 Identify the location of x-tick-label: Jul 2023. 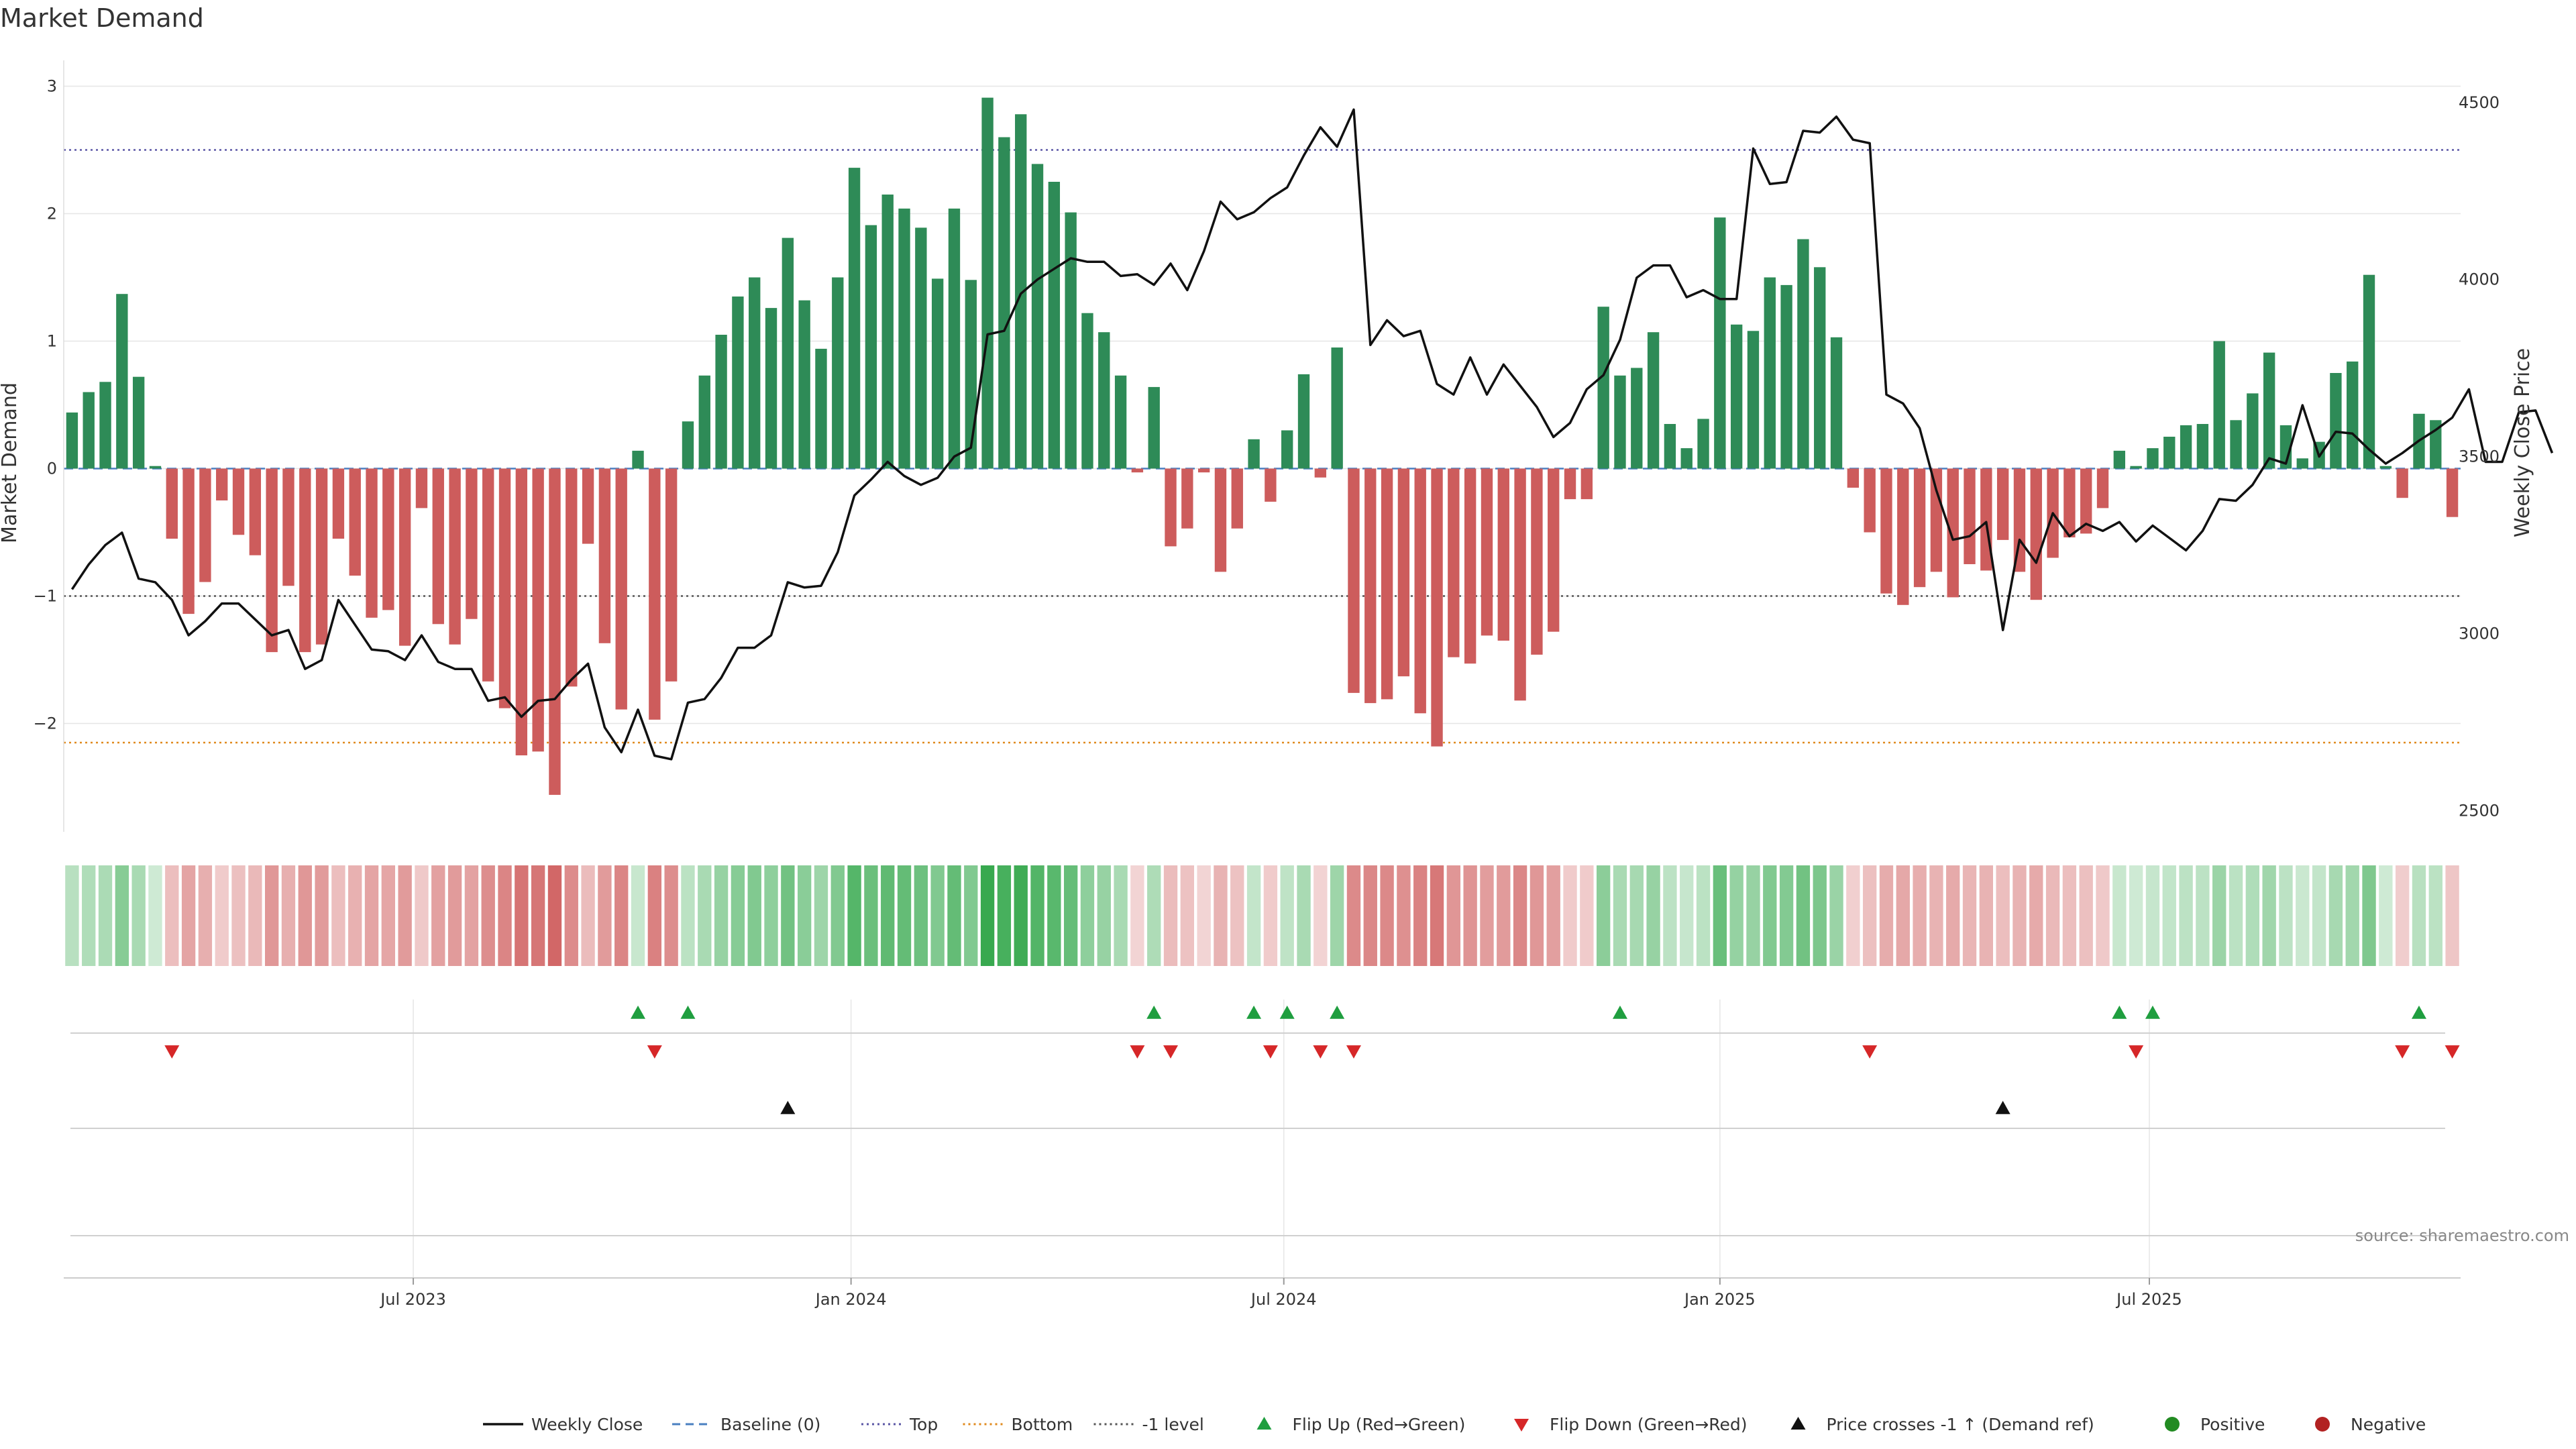
(412, 1299).